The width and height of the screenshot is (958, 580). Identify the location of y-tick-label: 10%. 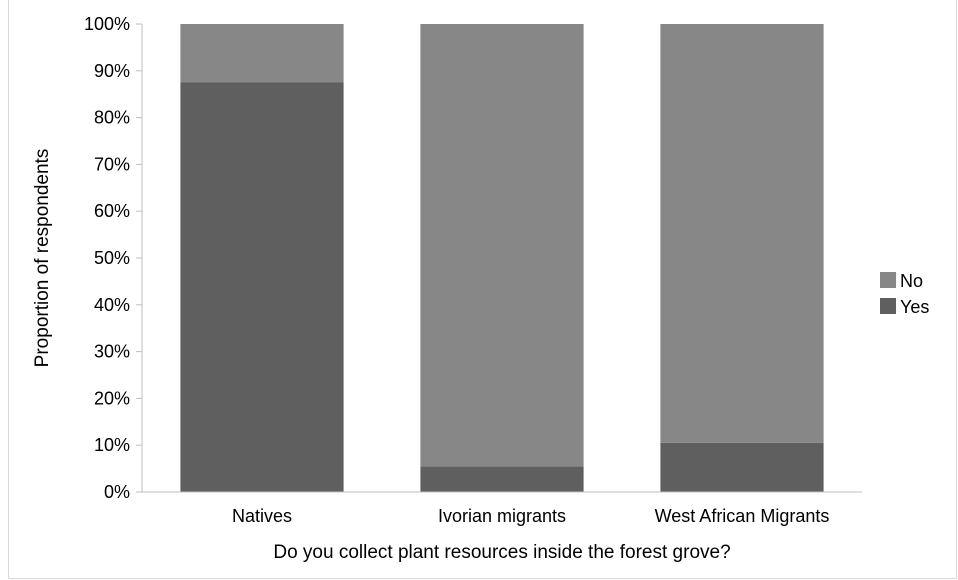
(112, 445).